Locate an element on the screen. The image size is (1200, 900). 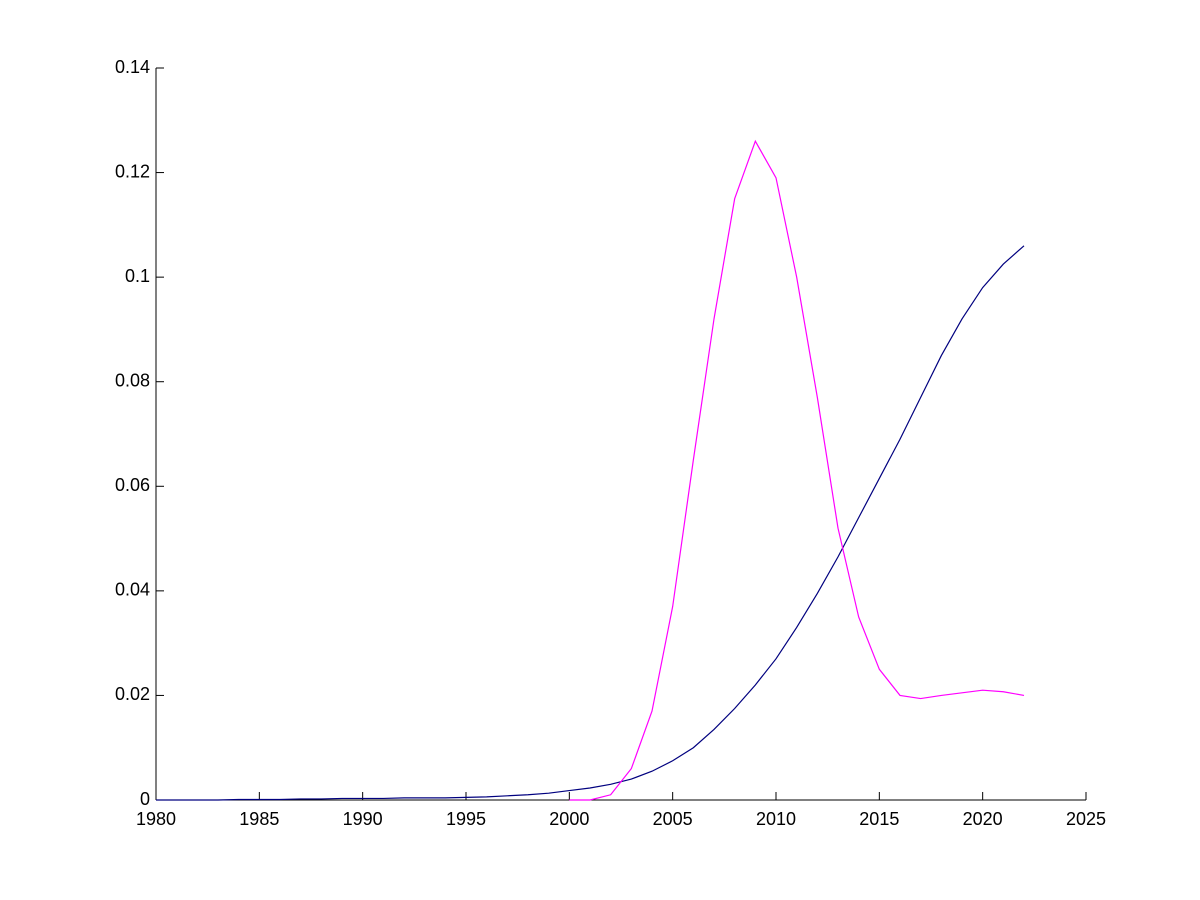
y-tick-label: 0 is located at coordinates (145, 799).